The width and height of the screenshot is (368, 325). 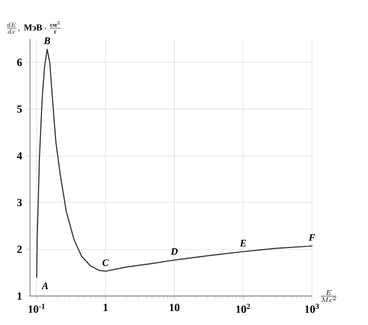 I want to click on y-axis-title: $\frac{dE}{dx},\ \text{МэВ}\cdot\frac{\text{см}^2}{\text{г}}$, so click(x=33, y=27).